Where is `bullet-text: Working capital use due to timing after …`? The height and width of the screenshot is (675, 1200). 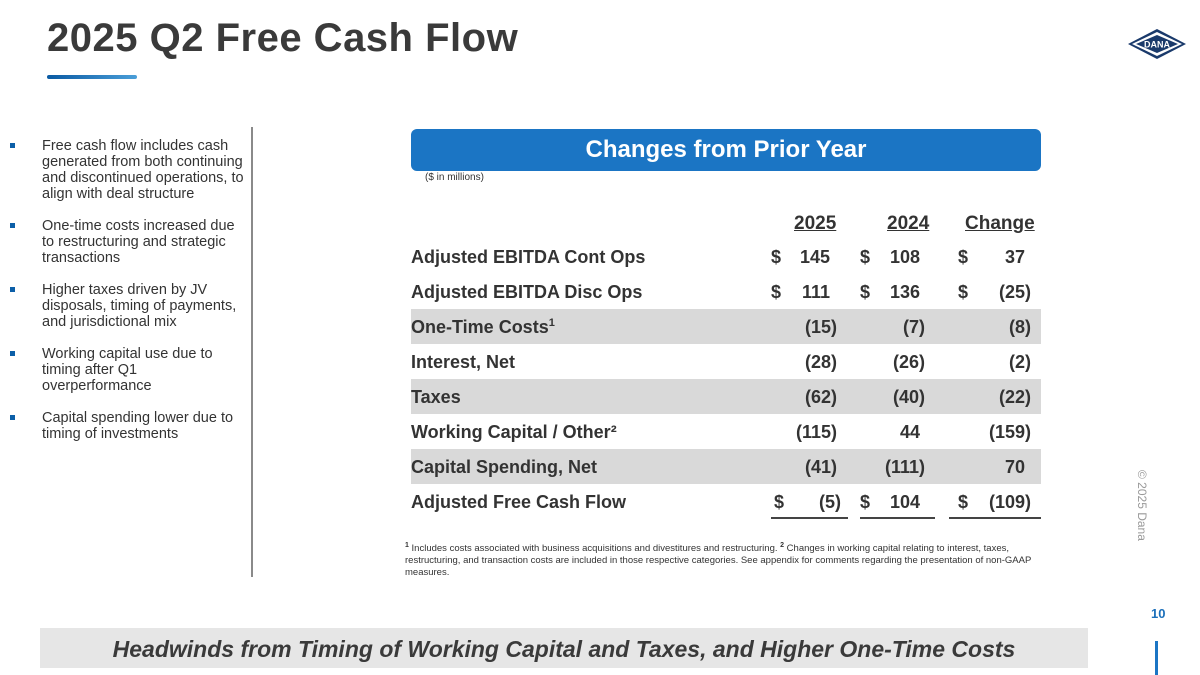 bullet-text: Working capital use due to timing after … is located at coordinates (127, 370).